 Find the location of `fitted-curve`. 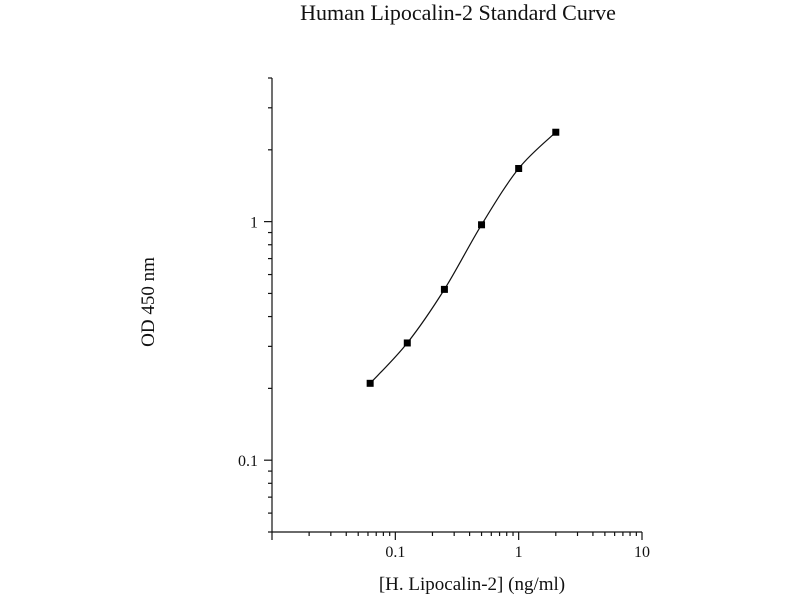

fitted-curve is located at coordinates (463, 257).